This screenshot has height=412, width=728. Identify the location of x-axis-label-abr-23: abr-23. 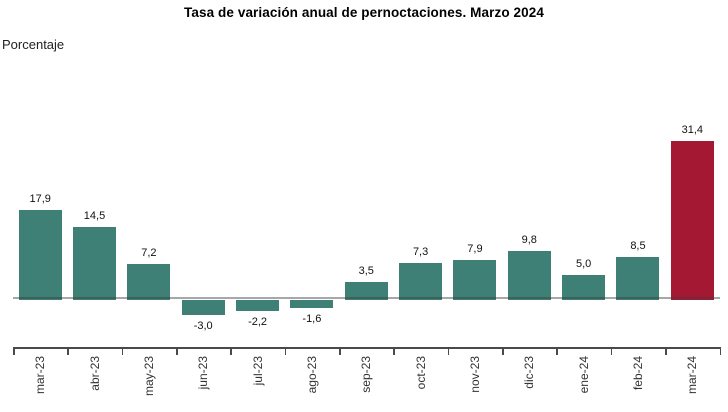
(94, 373).